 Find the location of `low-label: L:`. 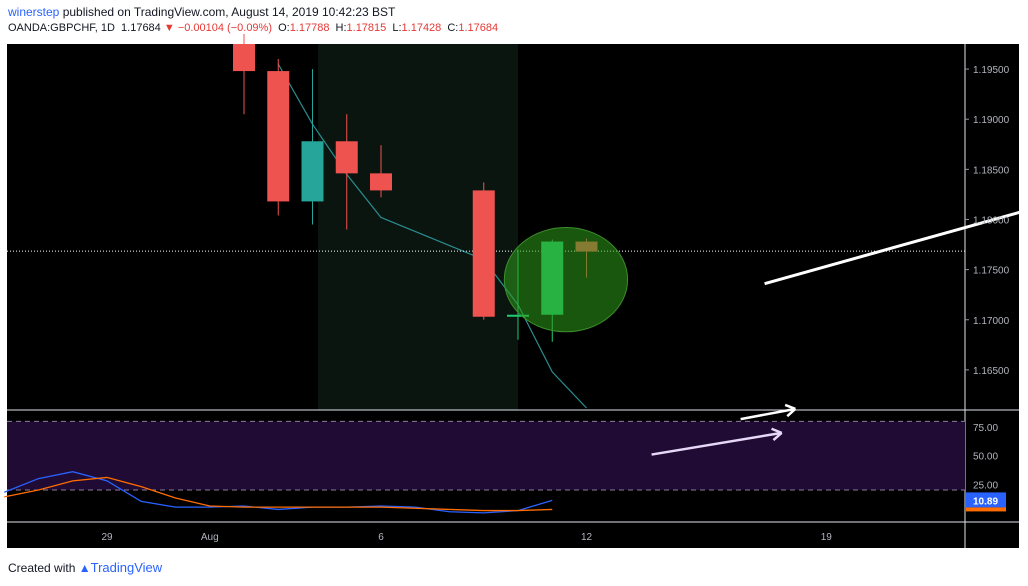

low-label: L: is located at coordinates (397, 28).